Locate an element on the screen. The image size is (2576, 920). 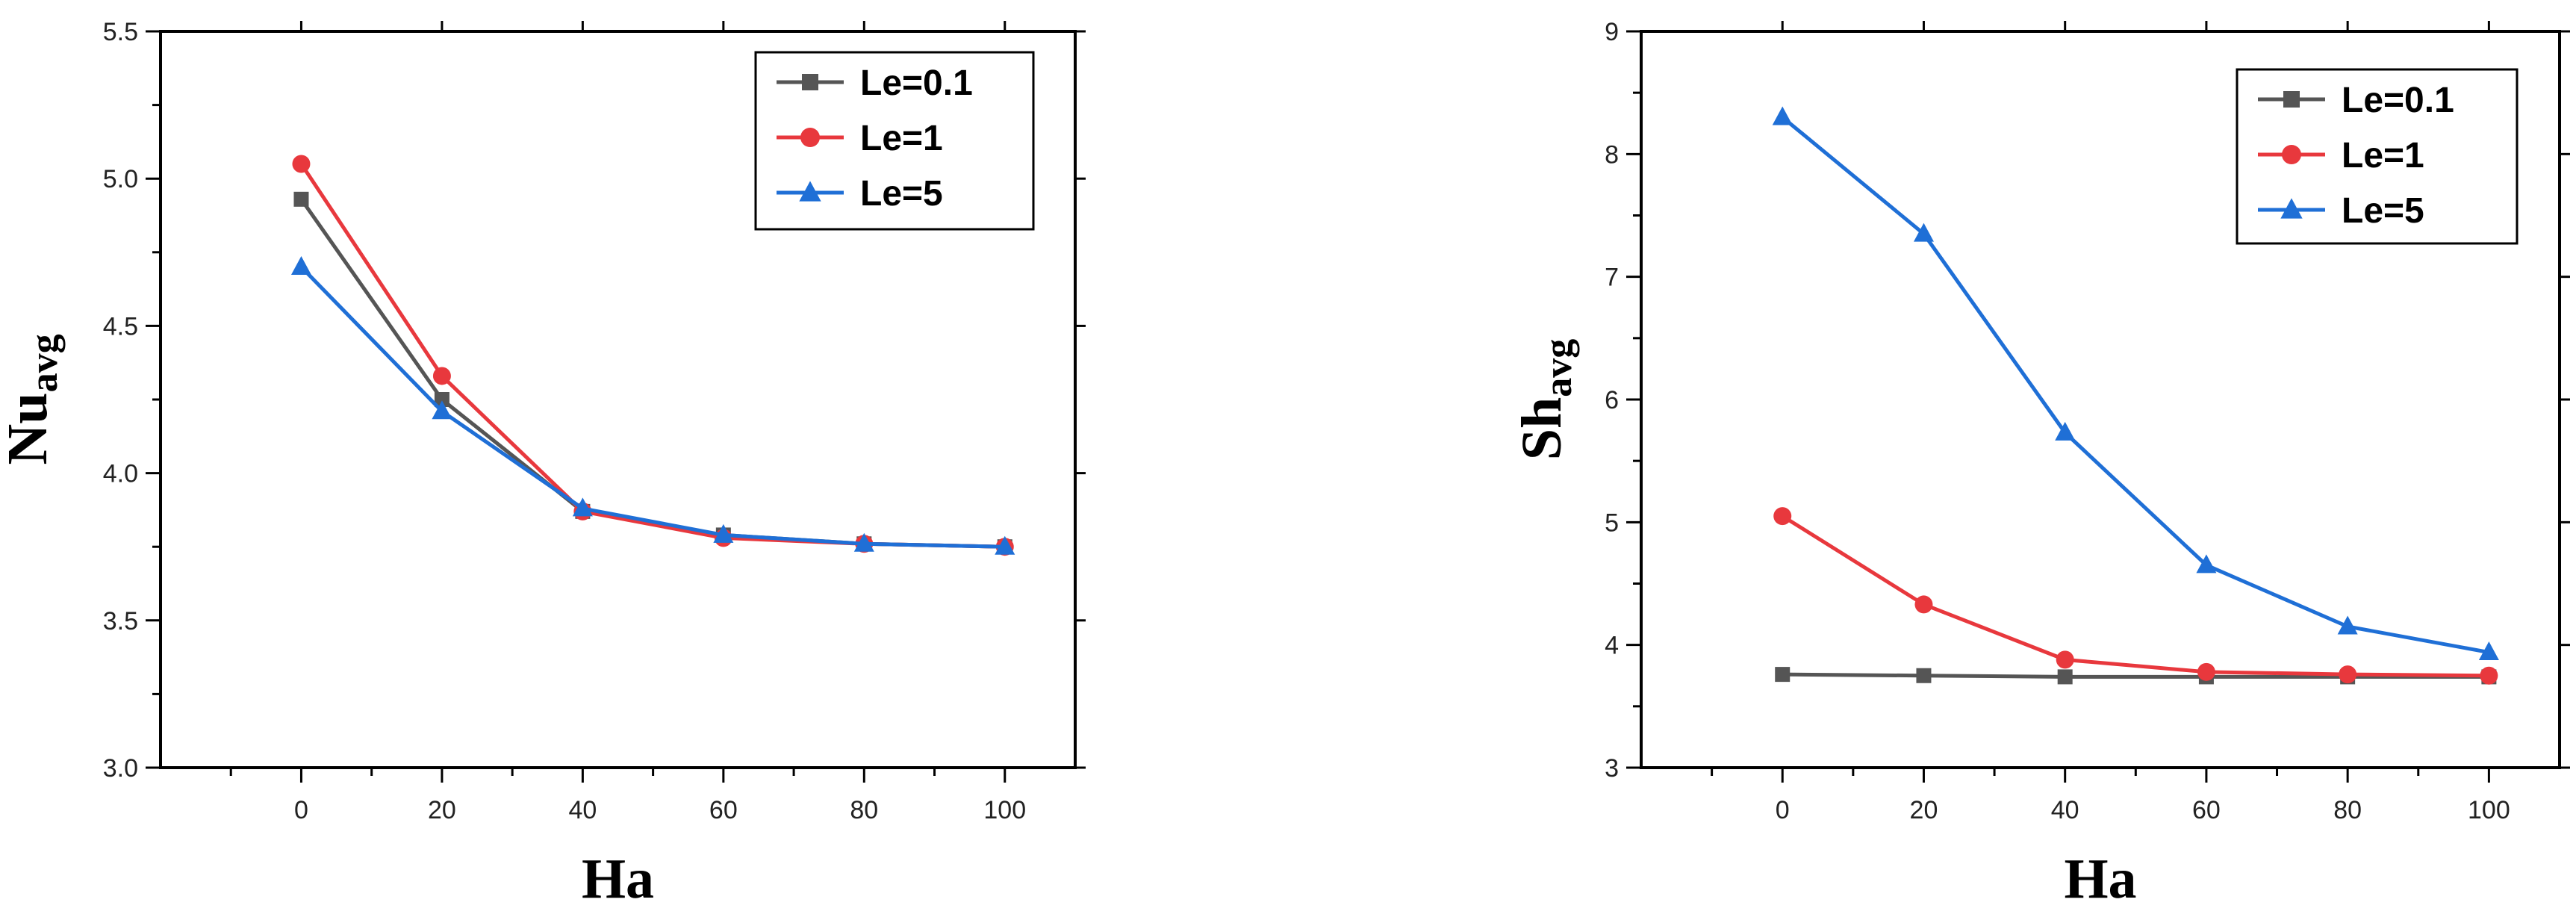
y-tick-label: 3 is located at coordinates (1612, 768).